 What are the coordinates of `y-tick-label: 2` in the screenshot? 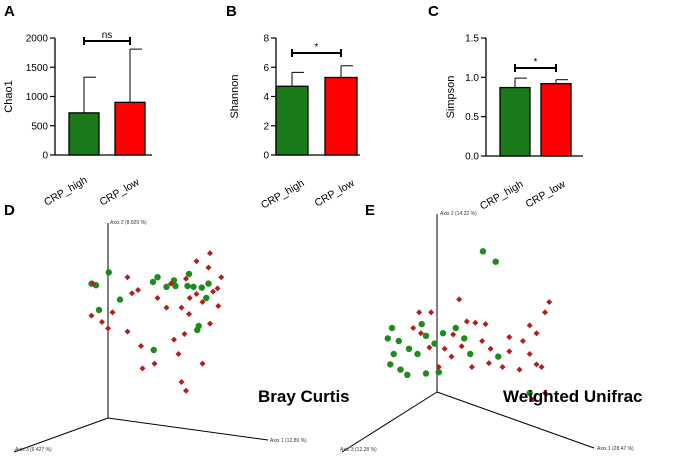 It's located at (266, 126).